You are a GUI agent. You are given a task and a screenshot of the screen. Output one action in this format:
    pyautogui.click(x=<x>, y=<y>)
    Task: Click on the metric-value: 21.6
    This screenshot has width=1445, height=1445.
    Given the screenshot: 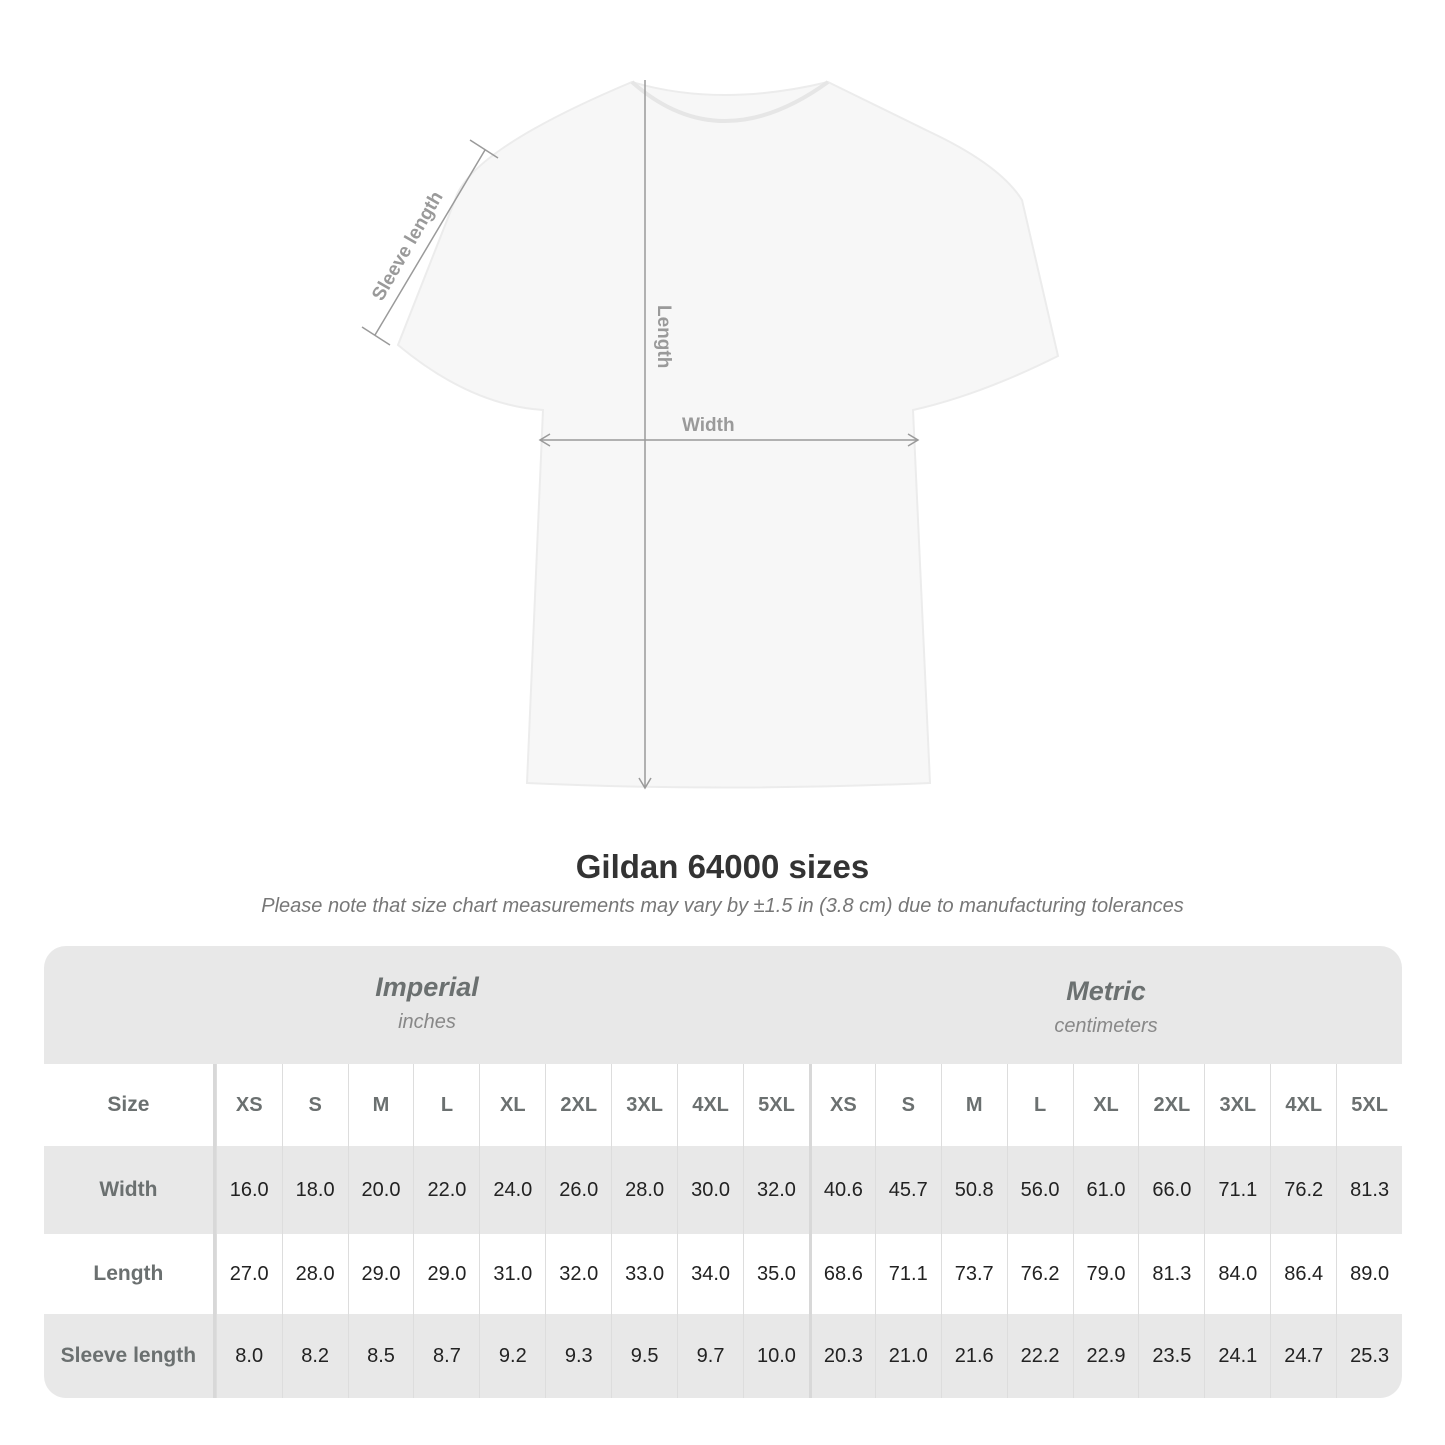 What is the action you would take?
    pyautogui.click(x=973, y=1356)
    